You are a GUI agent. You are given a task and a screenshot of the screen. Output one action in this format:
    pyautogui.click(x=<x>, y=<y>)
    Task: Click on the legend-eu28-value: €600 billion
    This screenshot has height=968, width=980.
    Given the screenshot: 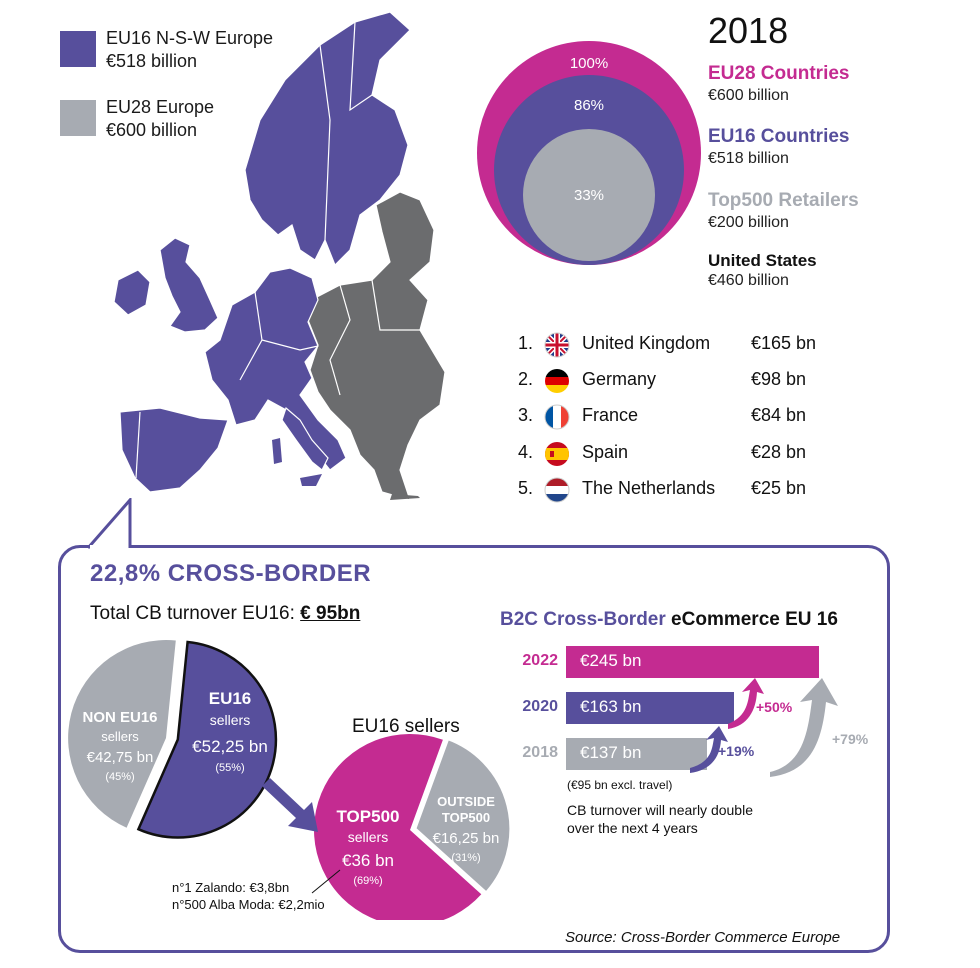 What is the action you would take?
    pyautogui.click(x=152, y=130)
    